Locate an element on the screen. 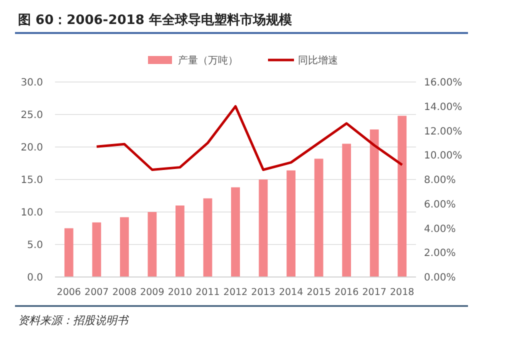 This screenshot has width=506, height=343. y-tick-label: 0.0 is located at coordinates (35, 278).